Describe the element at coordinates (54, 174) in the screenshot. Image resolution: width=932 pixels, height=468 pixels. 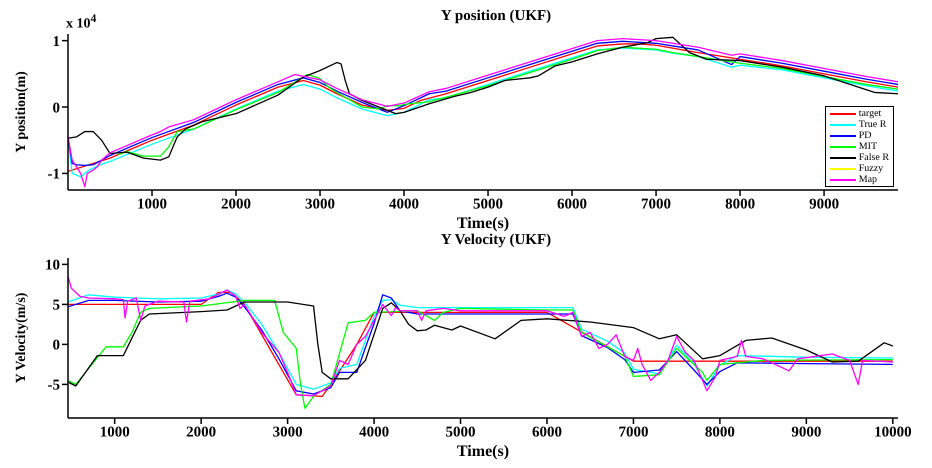
I see `y-tick-label: -1` at that location.